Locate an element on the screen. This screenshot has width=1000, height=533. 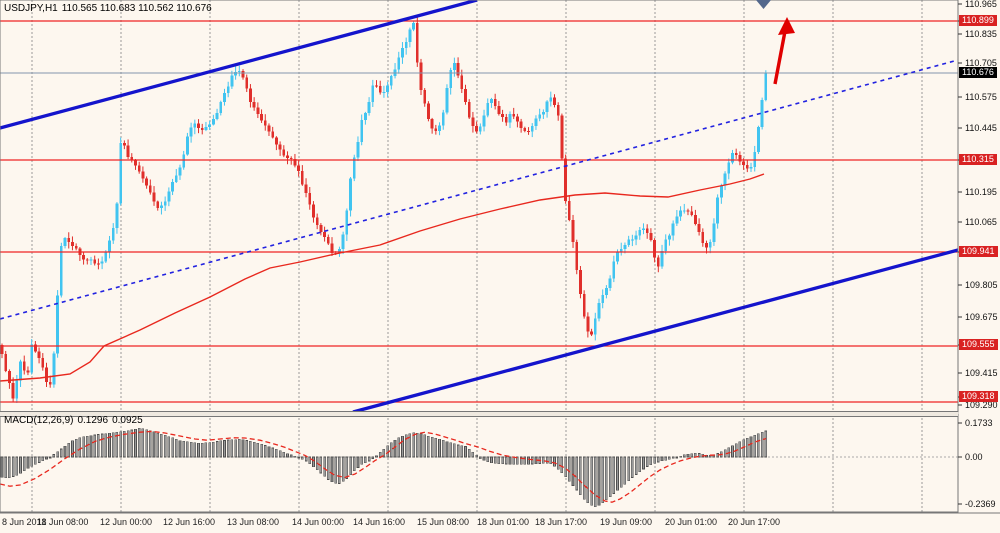
time-tick-label: 14 Jun 16:00 is located at coordinates (379, 522).